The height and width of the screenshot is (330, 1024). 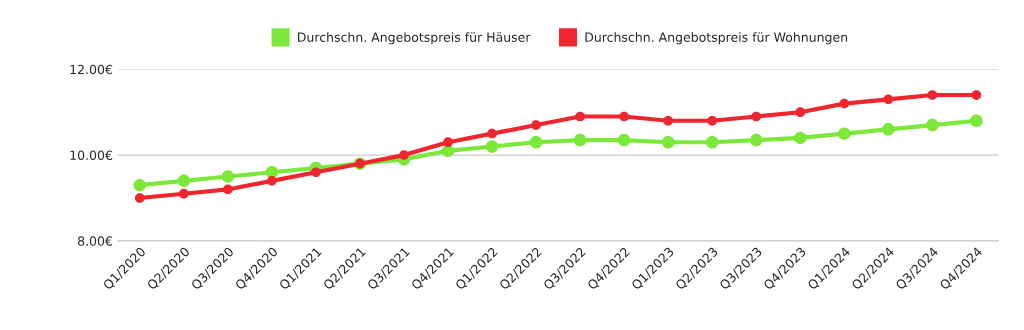 What do you see at coordinates (716, 38) in the screenshot?
I see `legend-label: Durchschn. Angebotspreis für Wohnungen` at bounding box center [716, 38].